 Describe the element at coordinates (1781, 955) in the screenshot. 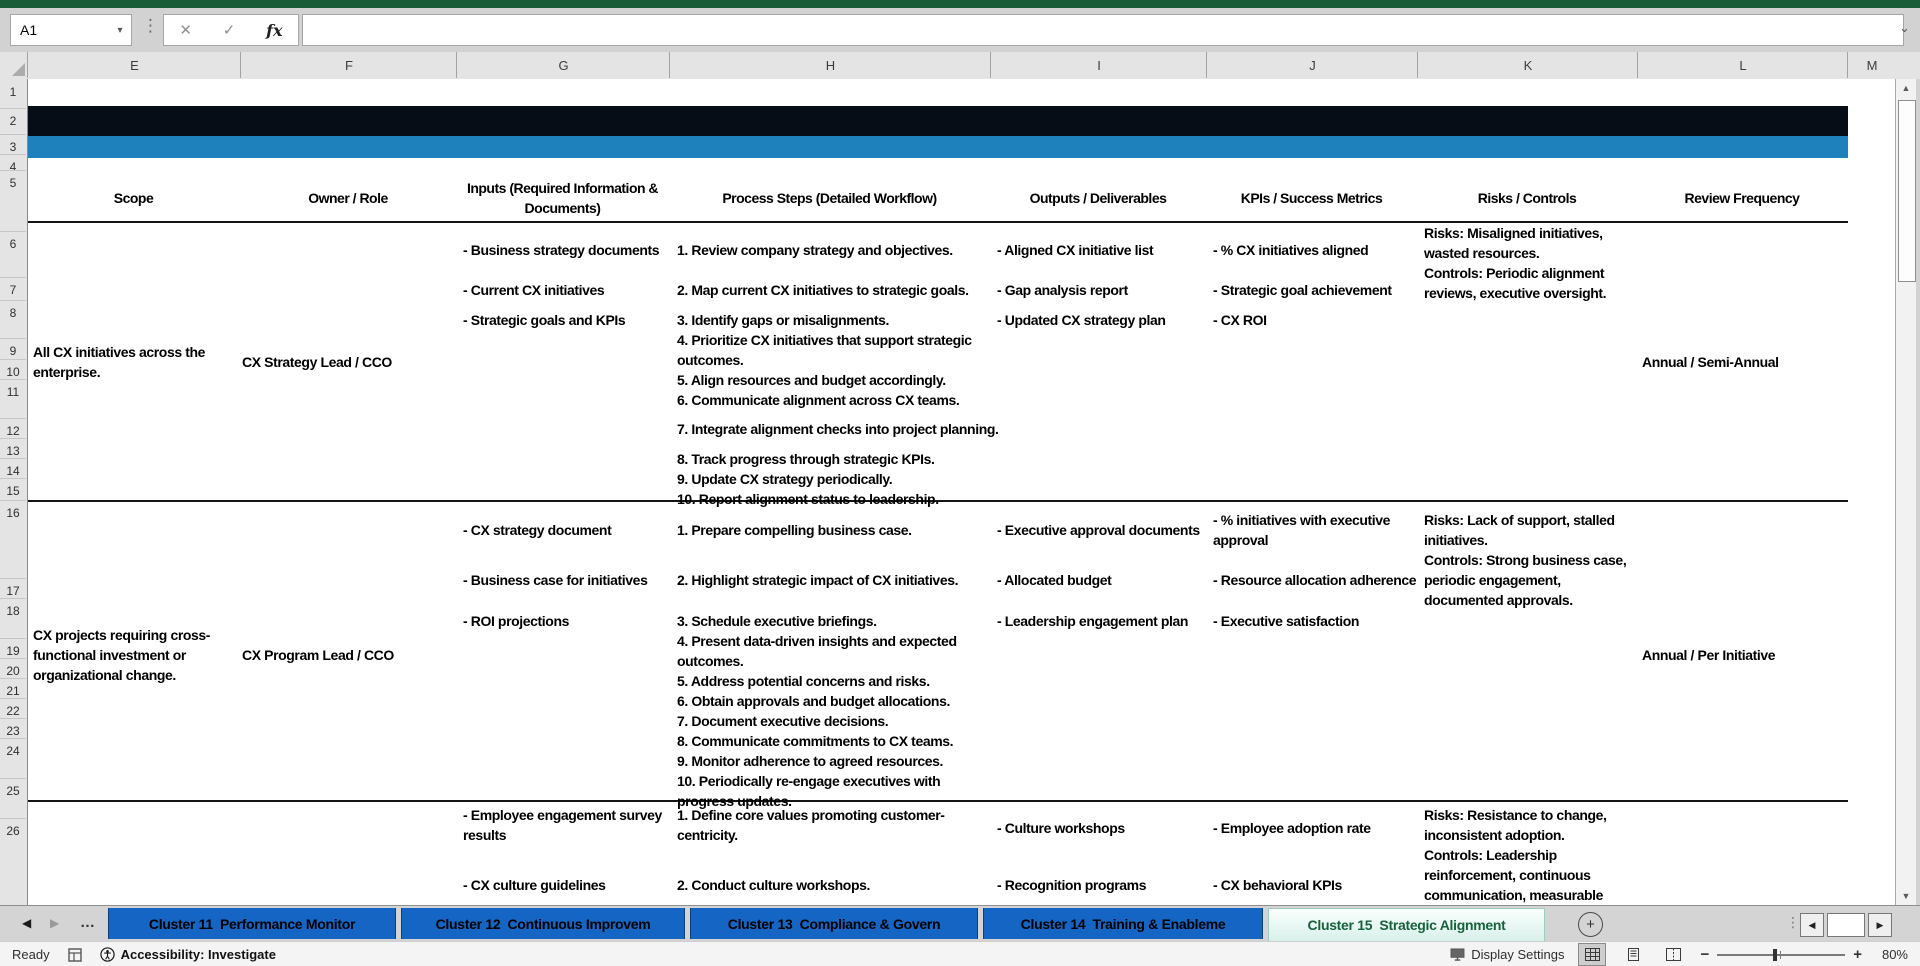

I see `zoom-slider` at that location.